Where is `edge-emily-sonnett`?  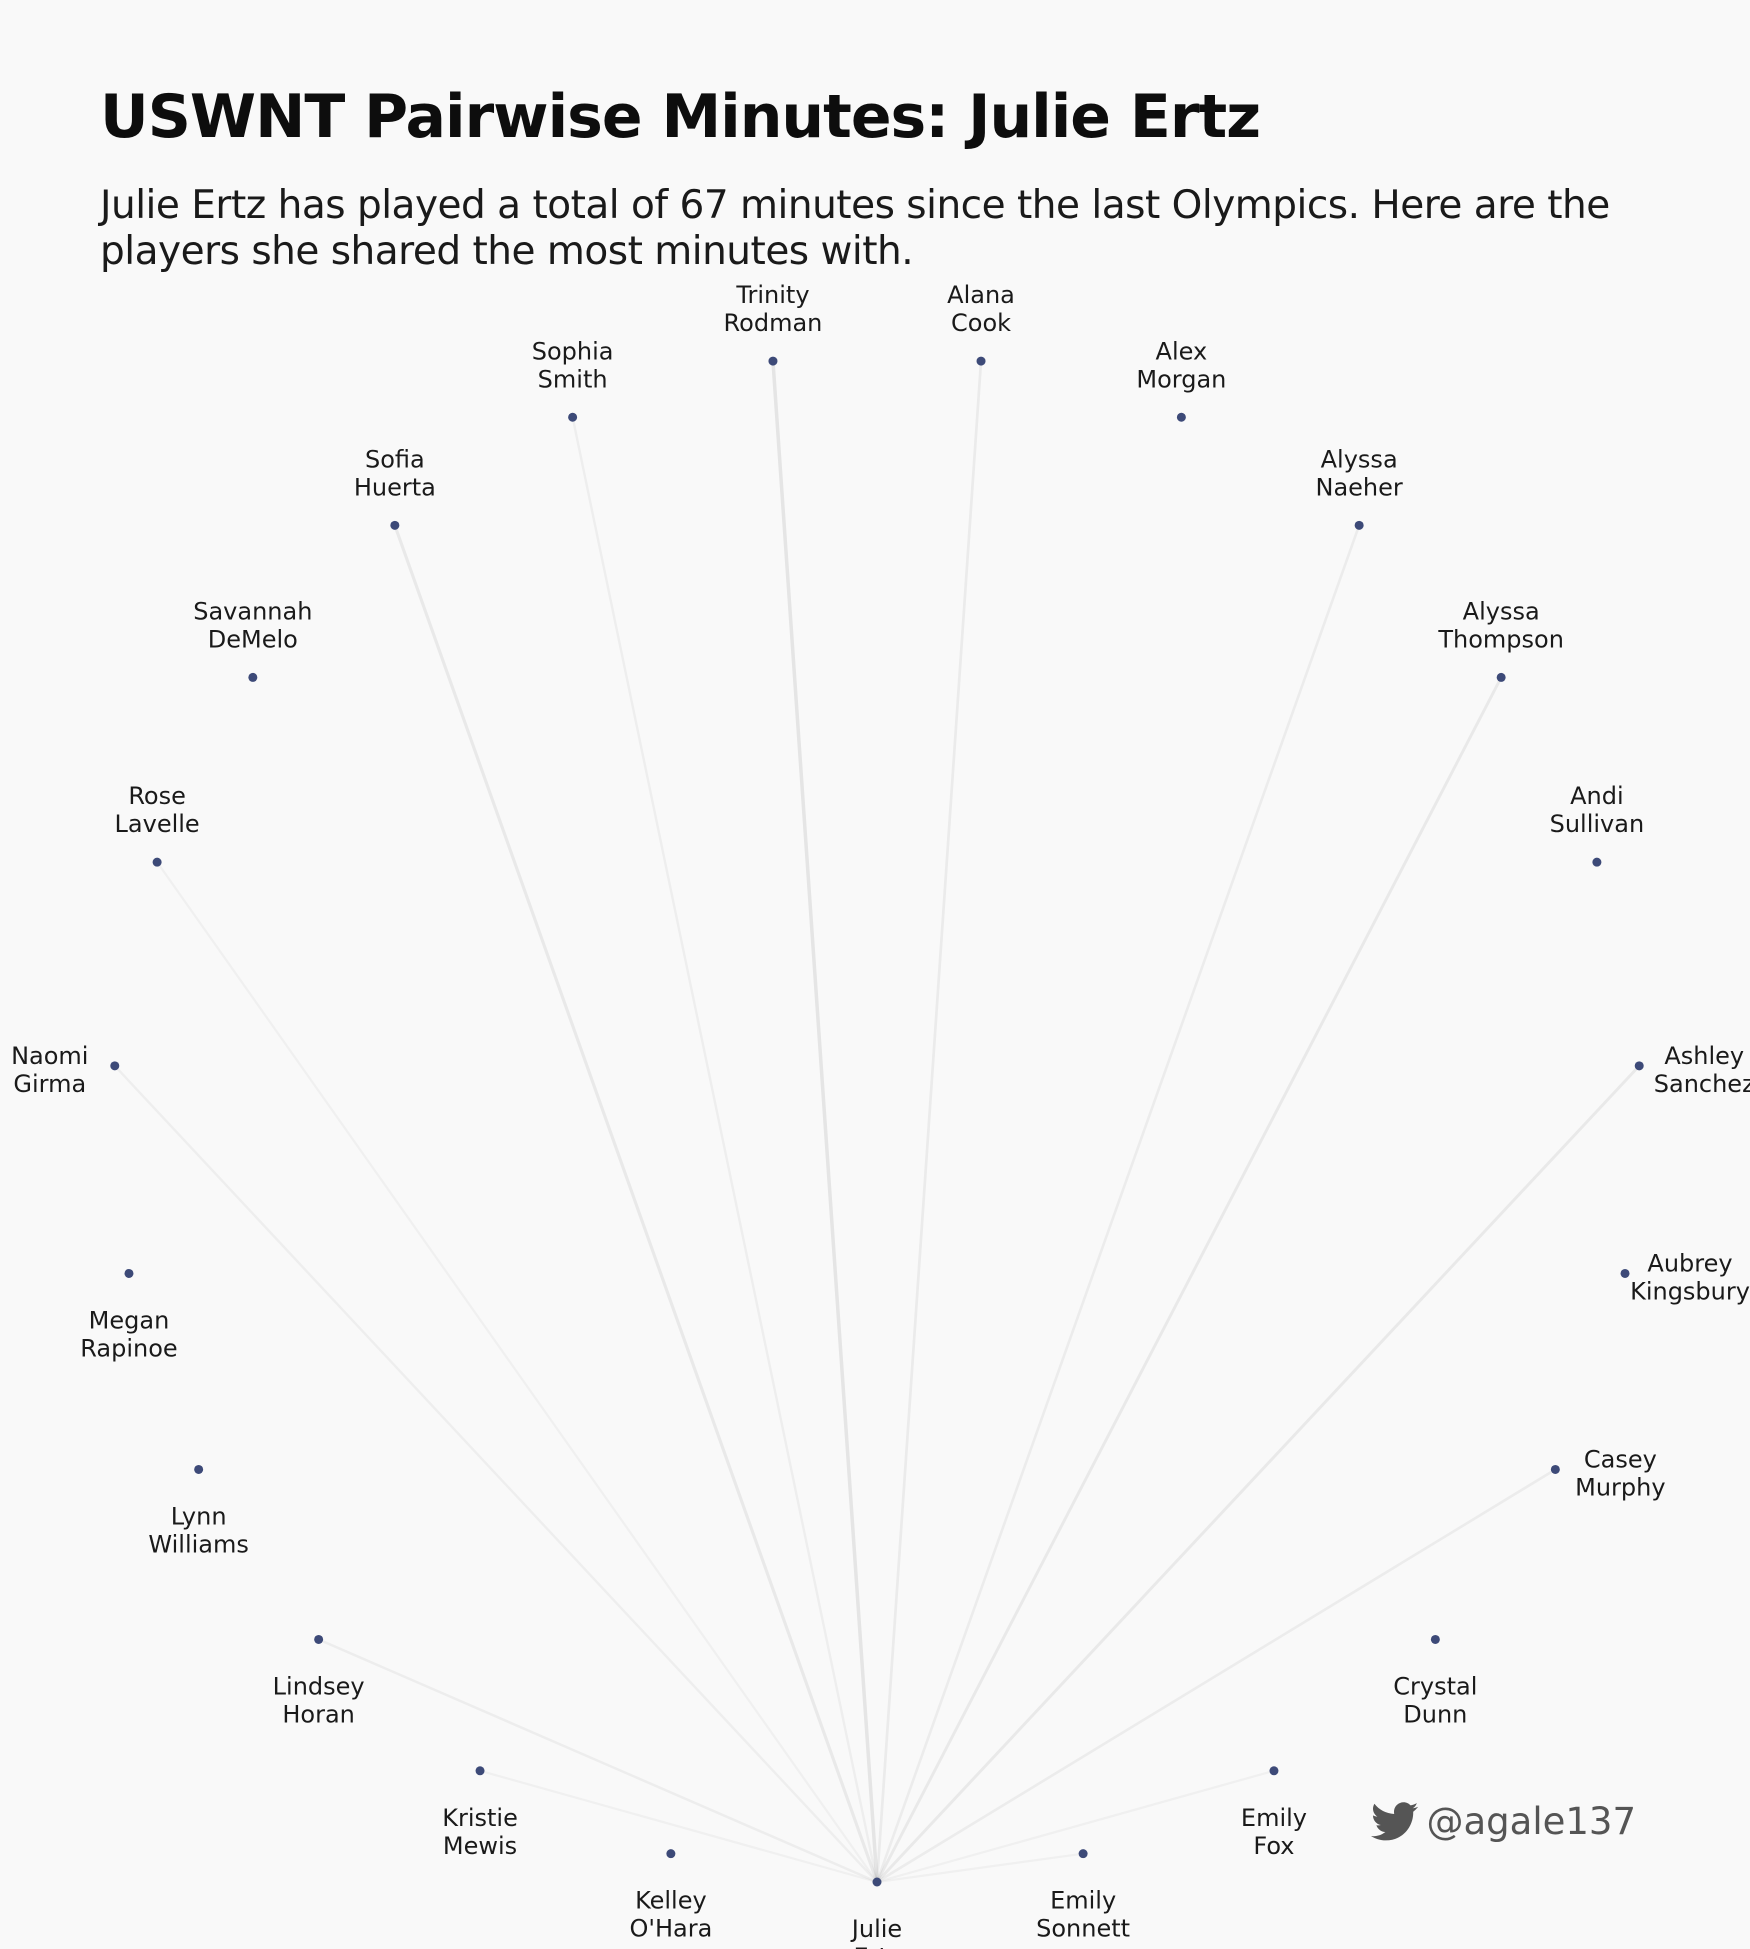
edge-emily-sonnett is located at coordinates (980, 1868).